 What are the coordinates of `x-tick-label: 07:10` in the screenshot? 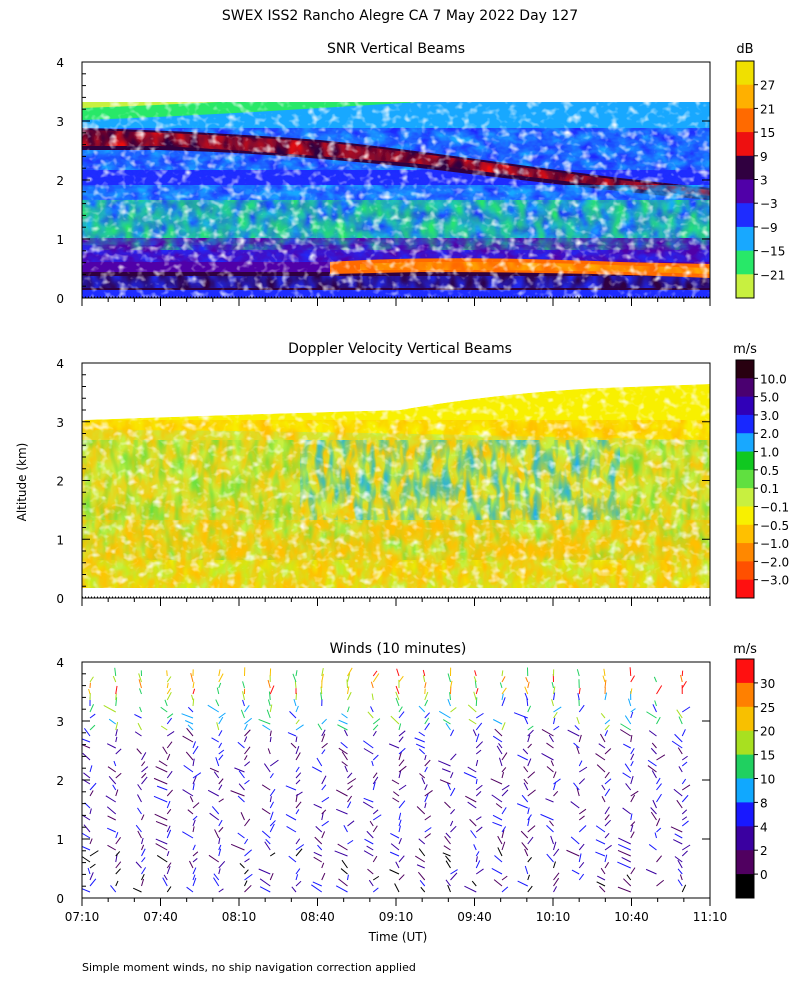 It's located at (82, 917).